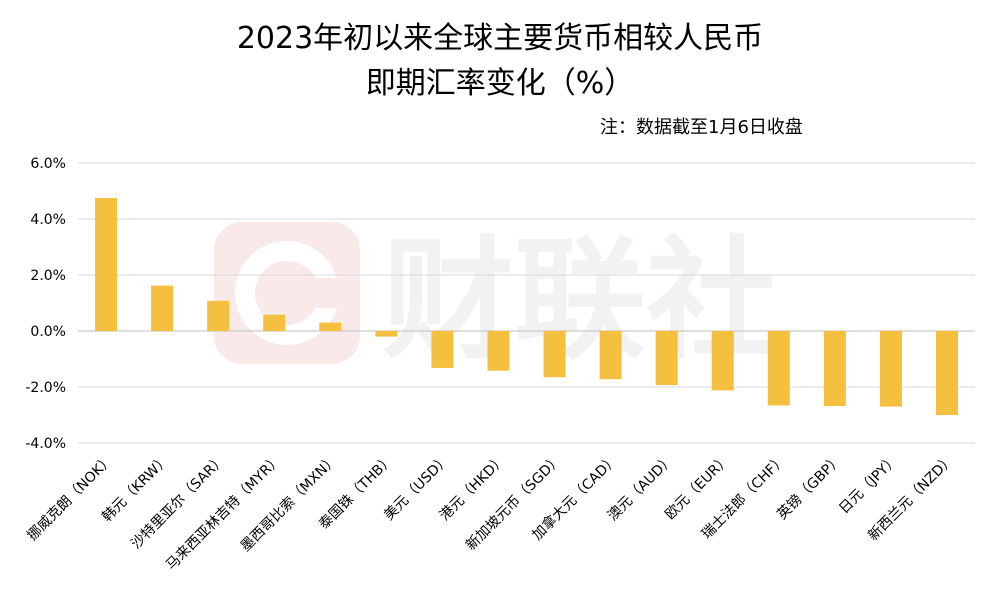 This screenshot has width=1000, height=603. I want to click on y-tick-label: 0.0%, so click(48, 332).